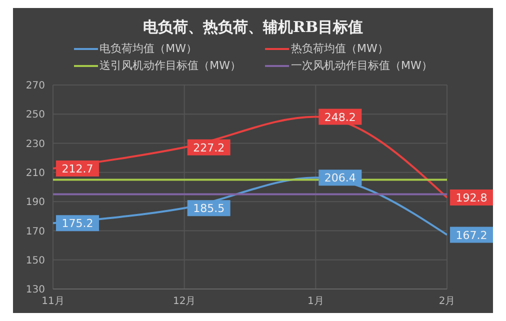 This screenshot has width=506, height=321. Describe the element at coordinates (148, 48) in the screenshot. I see `legend-label: 电负荷均值（MW）` at that location.